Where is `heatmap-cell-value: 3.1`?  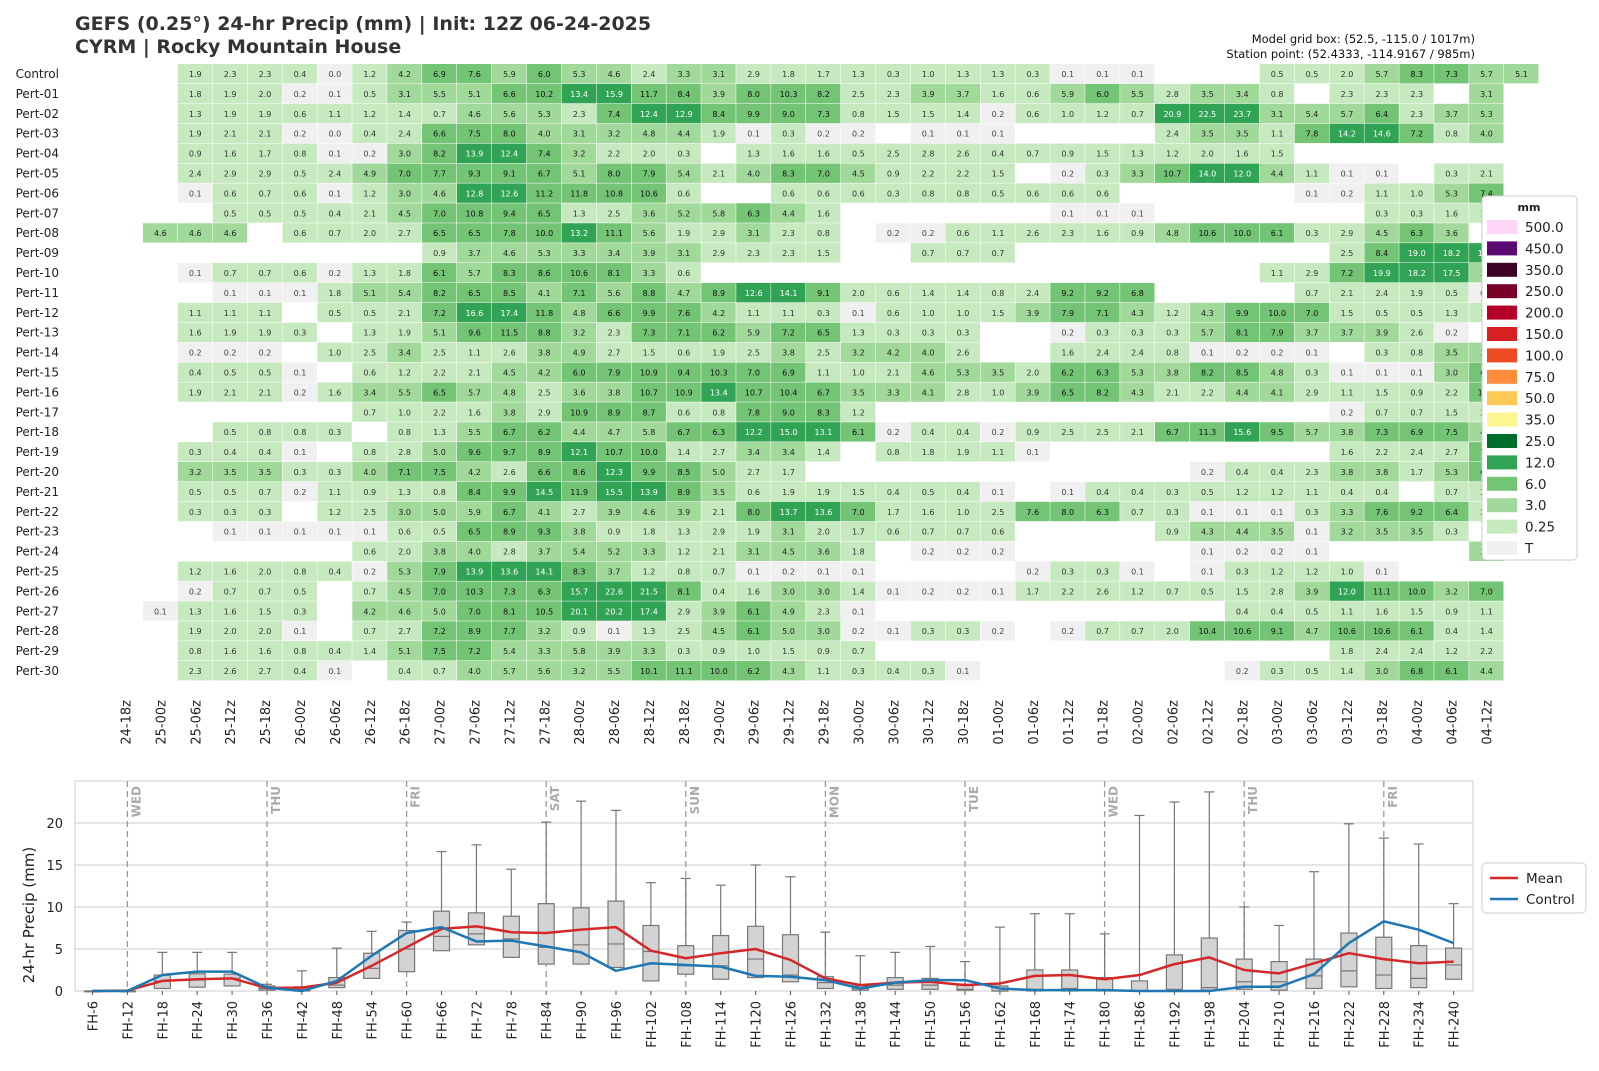
heatmap-cell-value: 3.1 is located at coordinates (718, 74).